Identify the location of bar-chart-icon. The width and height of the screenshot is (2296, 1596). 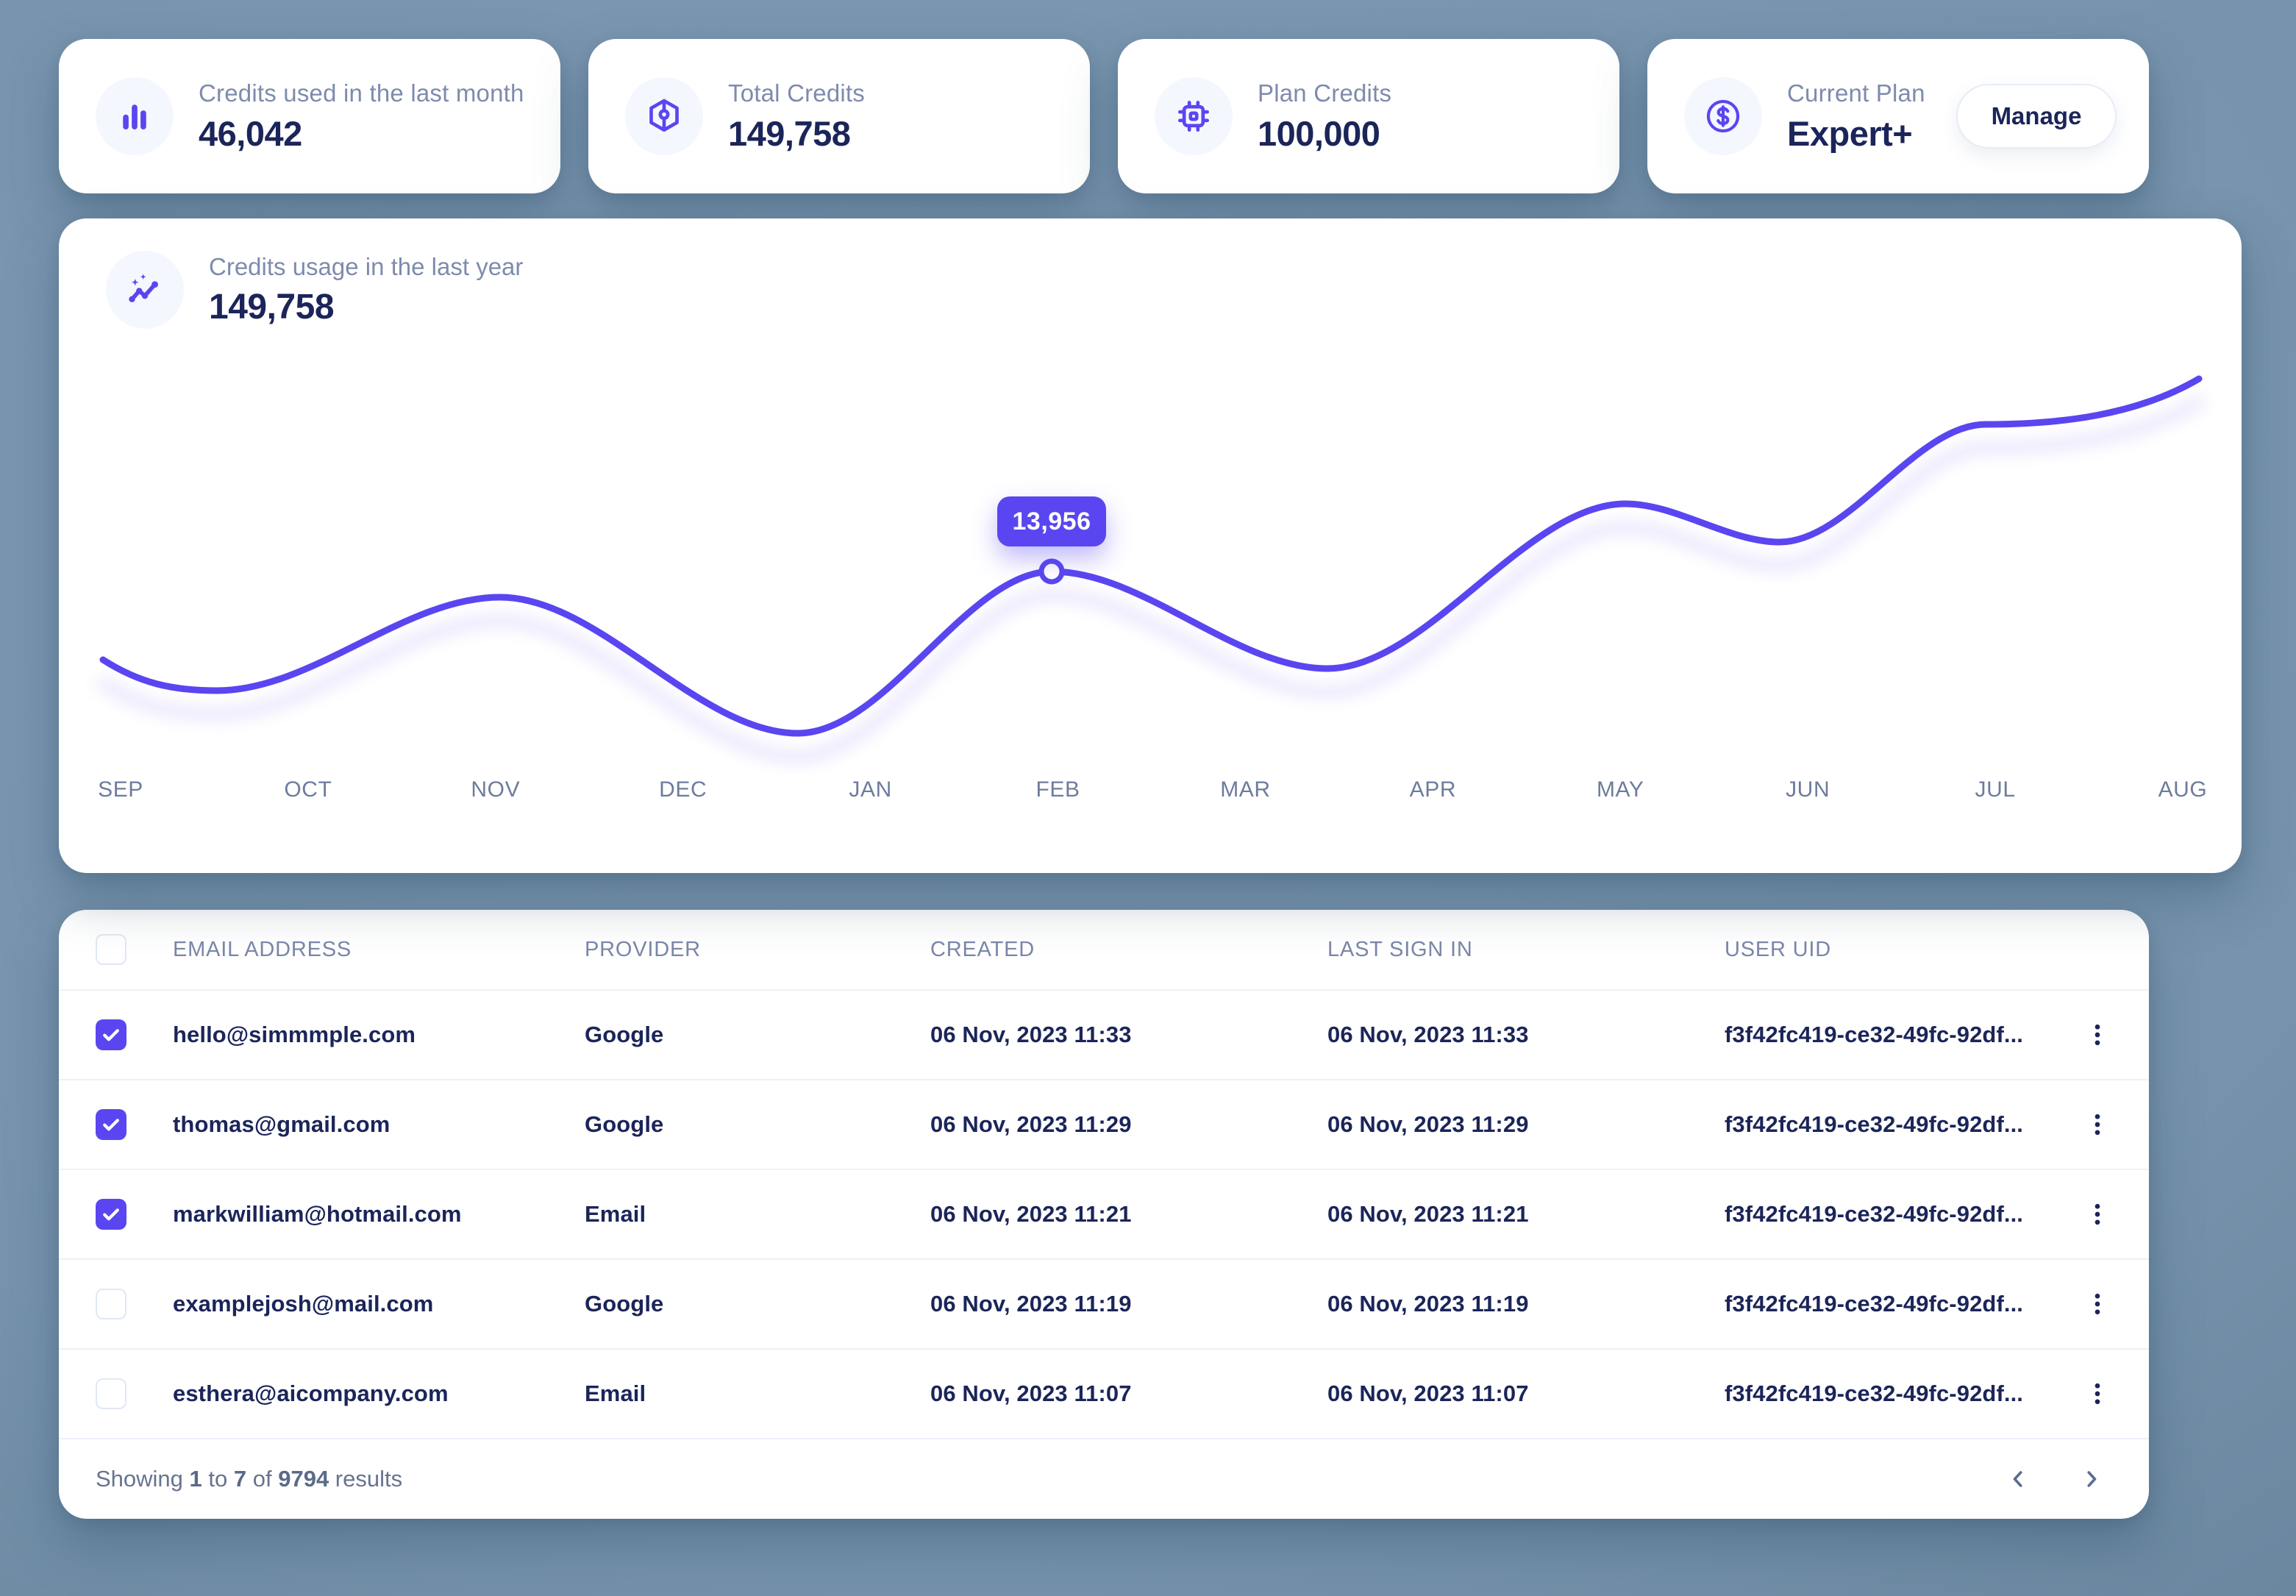
(135, 116).